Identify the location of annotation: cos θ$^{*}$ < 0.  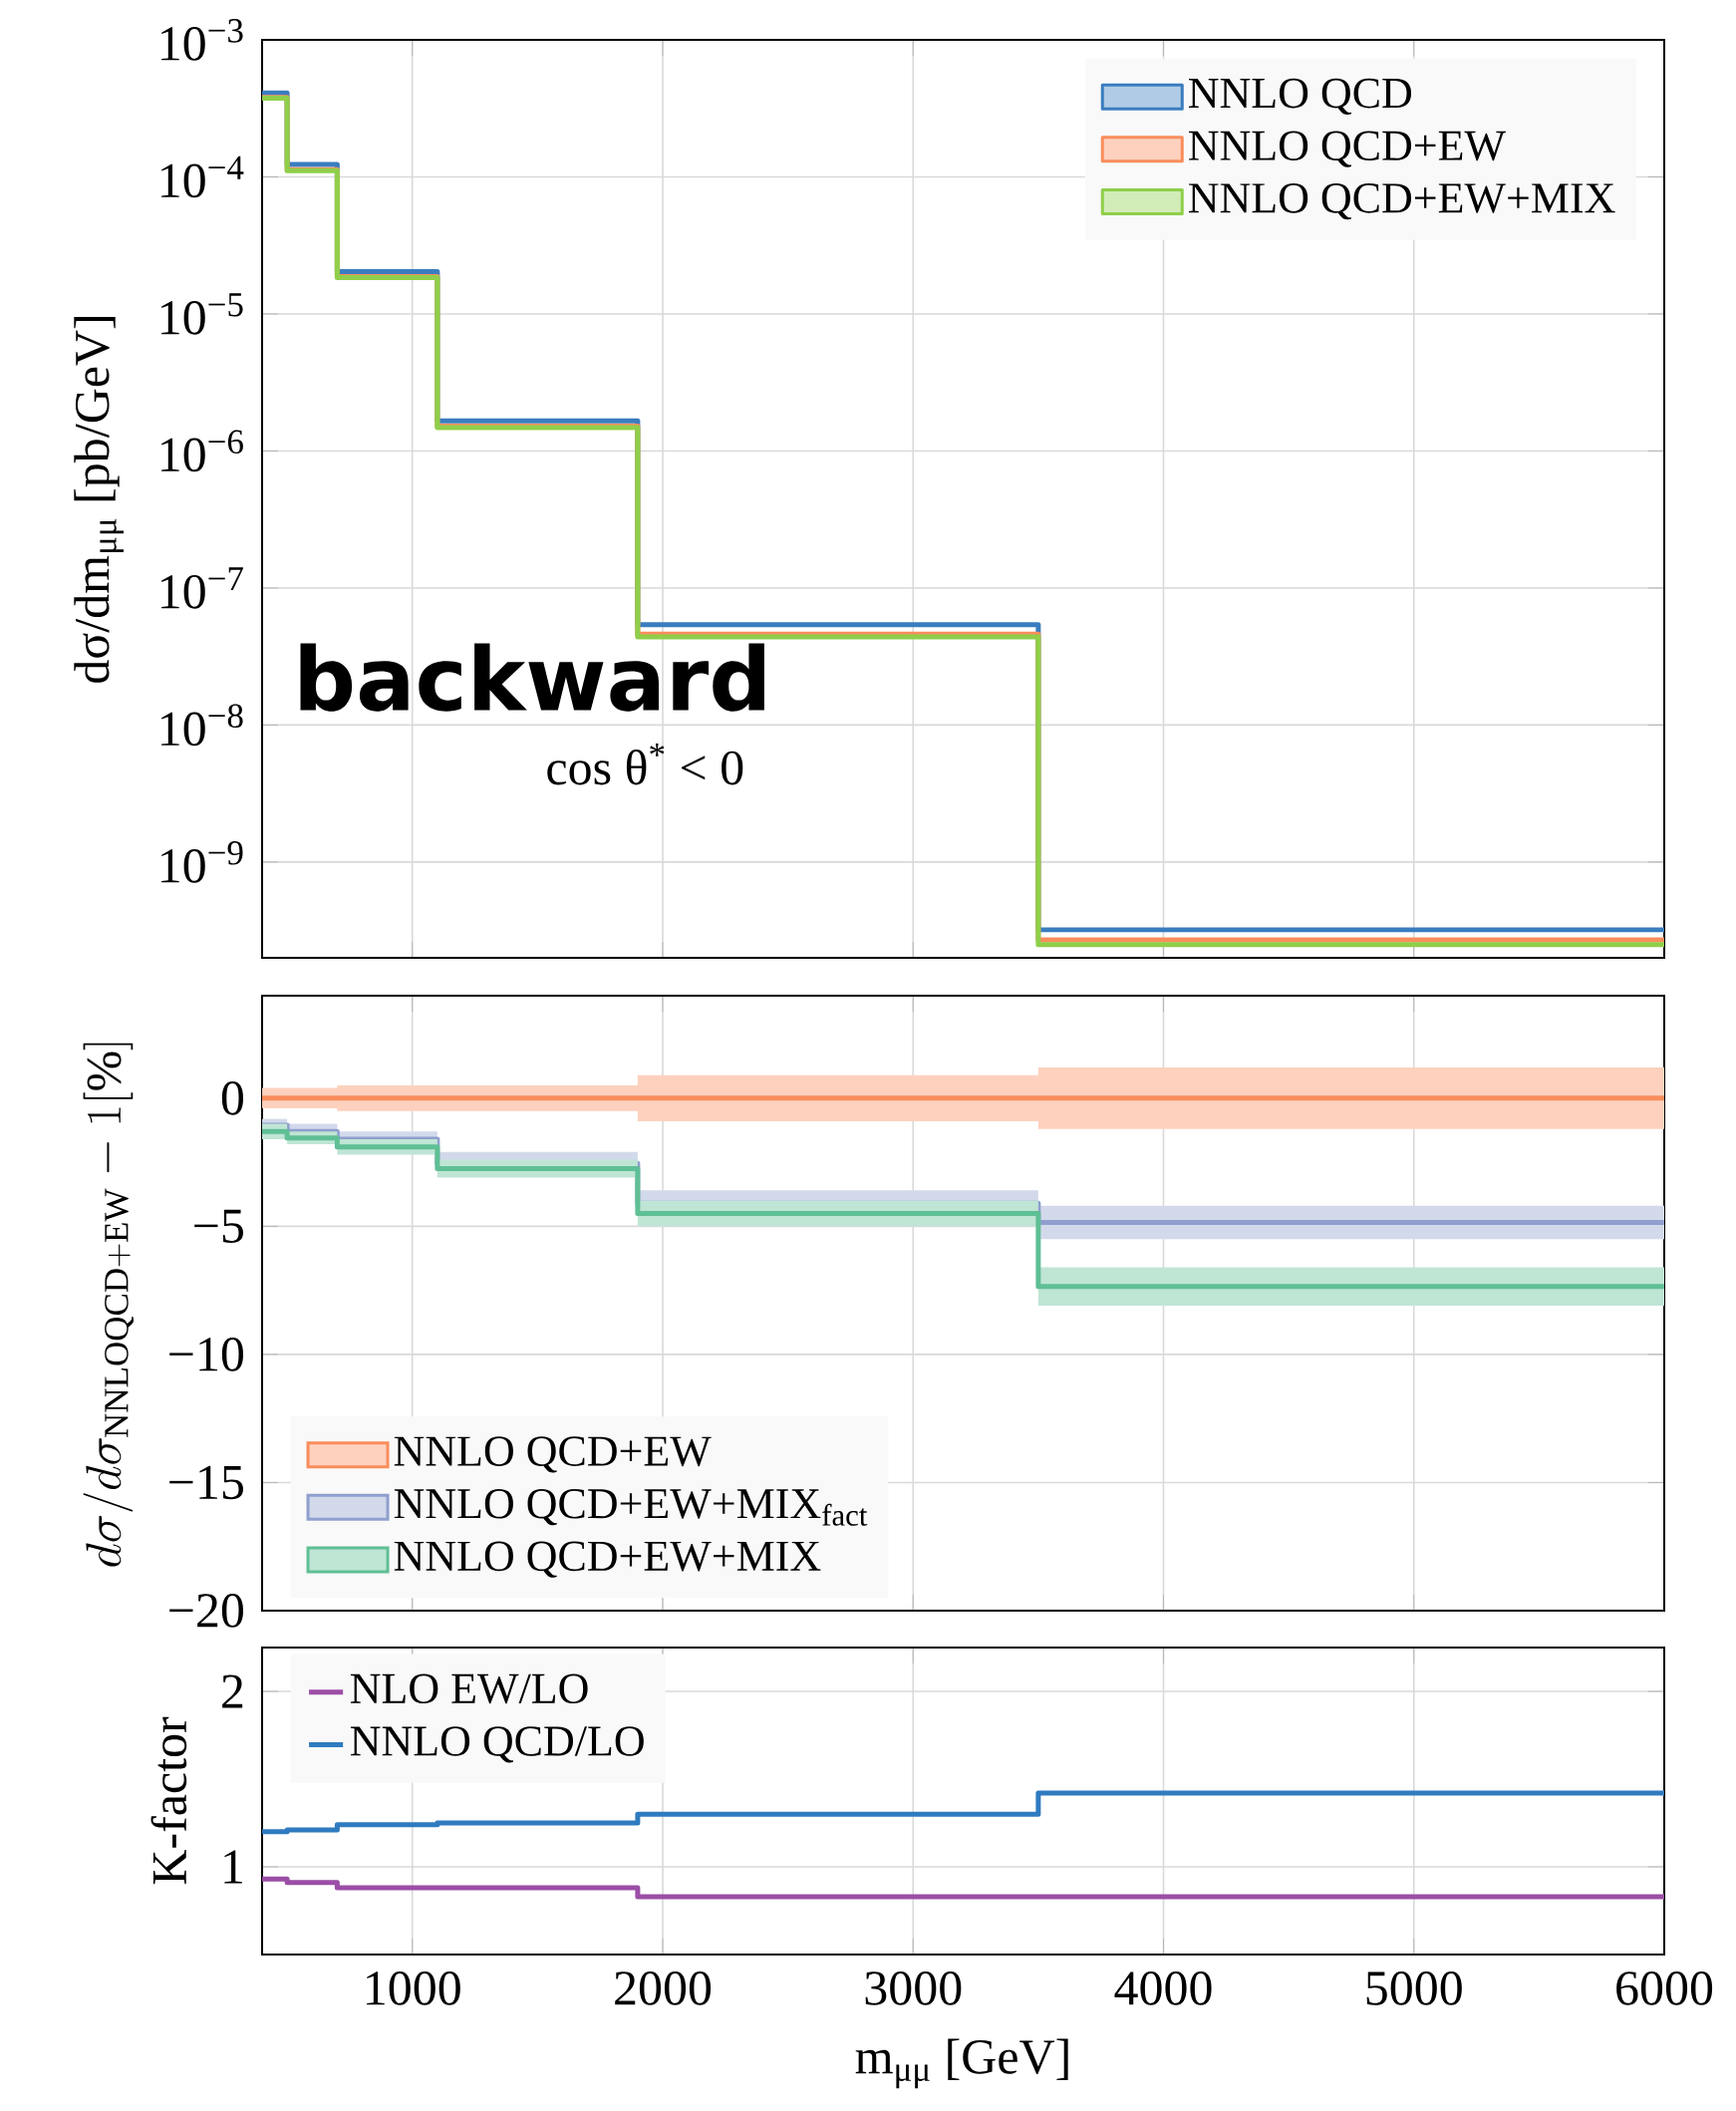
(645, 764).